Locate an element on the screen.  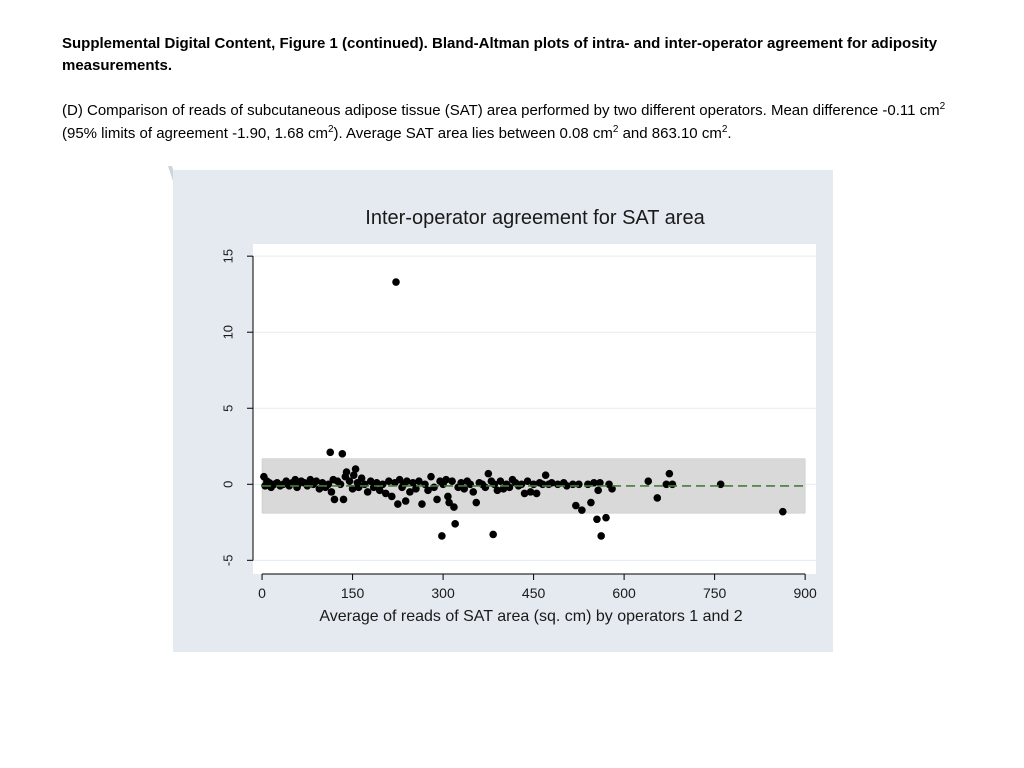
y-tick-label-10: 10 is located at coordinates (227, 332).